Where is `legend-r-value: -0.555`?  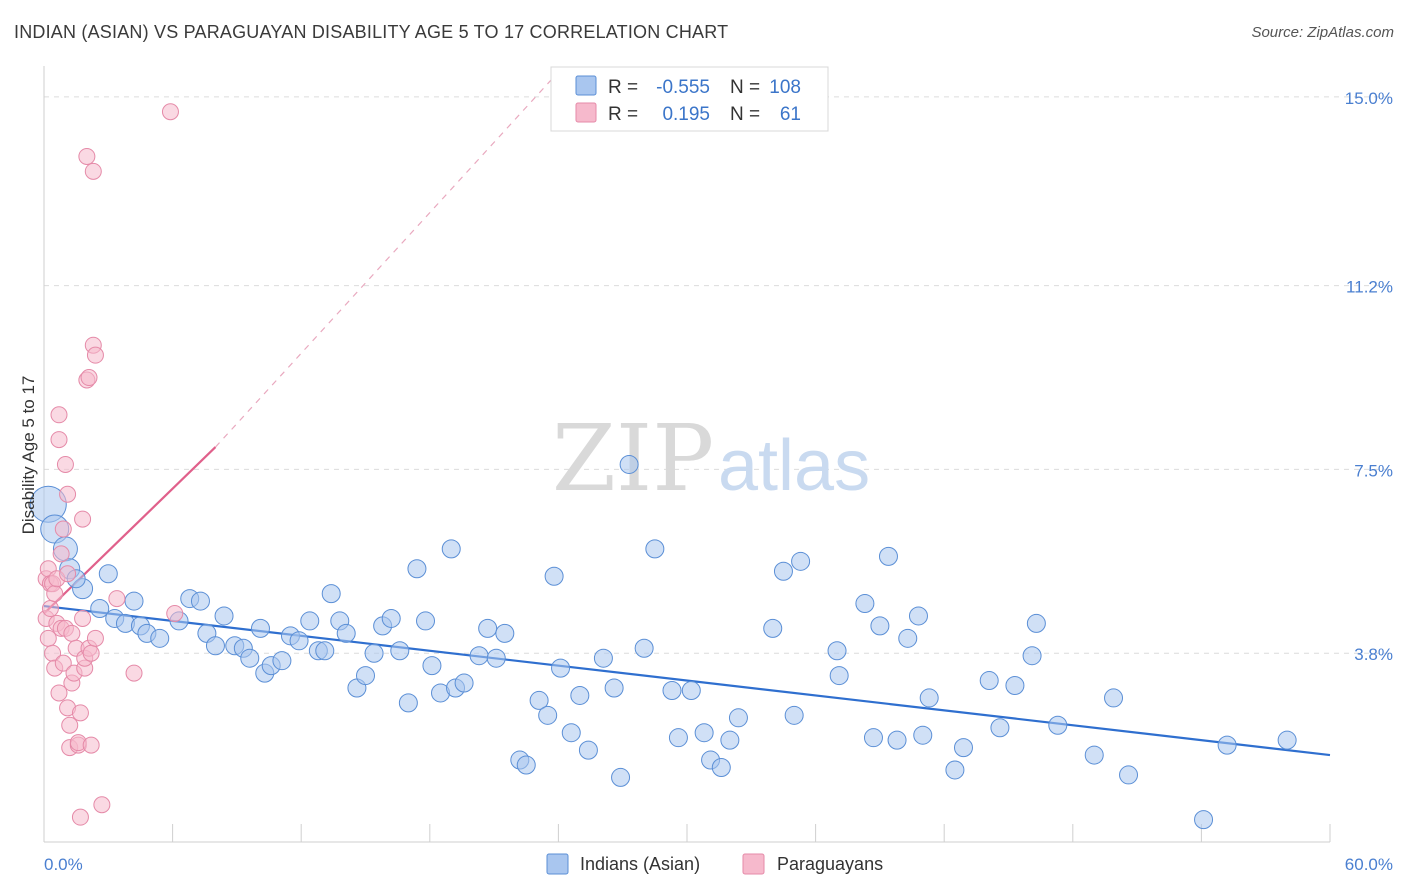 legend-r-value: -0.555 is located at coordinates (683, 87).